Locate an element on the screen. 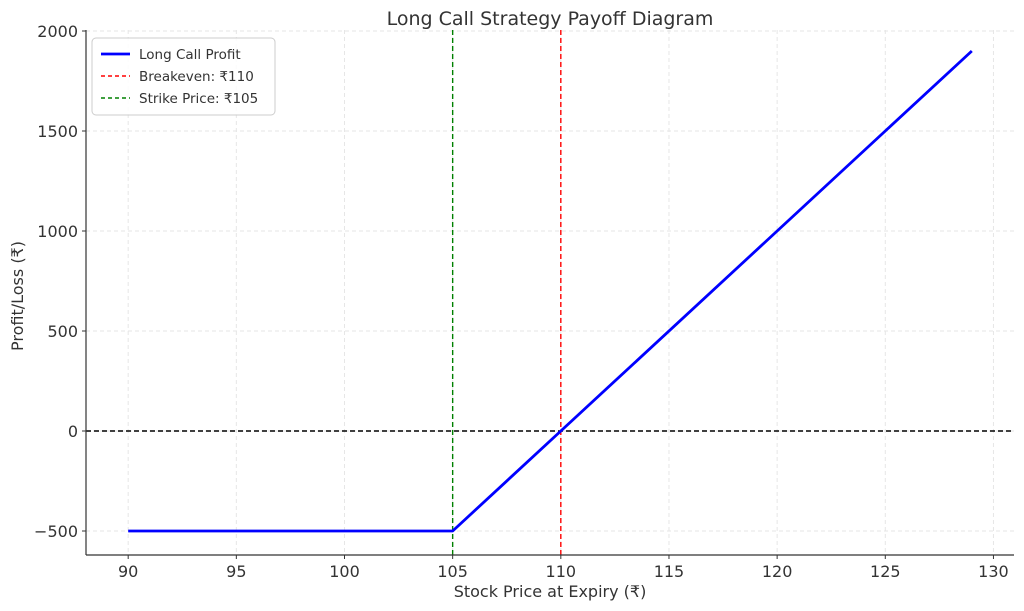 This screenshot has width=1024, height=611. y-tick-label: 2000 is located at coordinates (57, 31).